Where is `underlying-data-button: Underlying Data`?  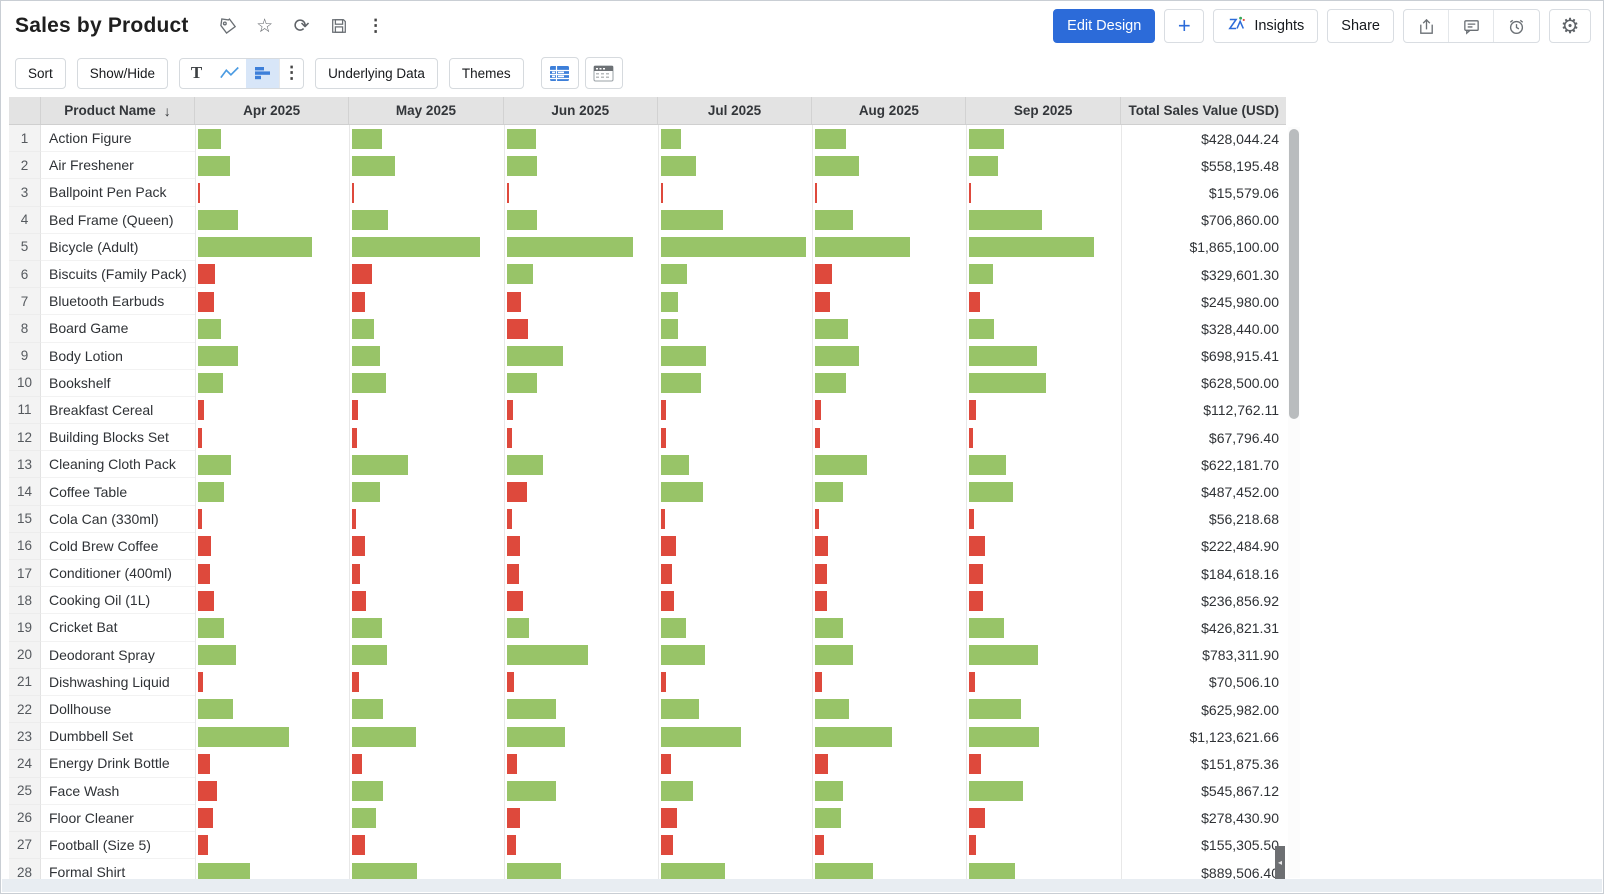
underlying-data-button: Underlying Data is located at coordinates (376, 73).